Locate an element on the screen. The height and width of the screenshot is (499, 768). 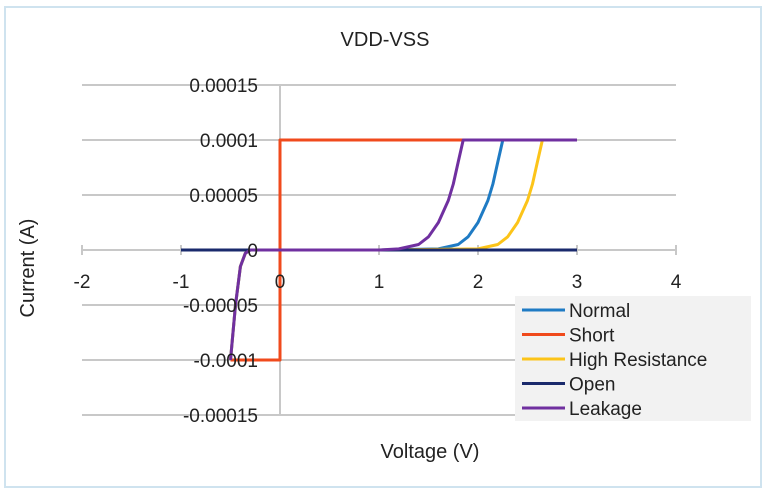
legend-label: Short is located at coordinates (592, 336).